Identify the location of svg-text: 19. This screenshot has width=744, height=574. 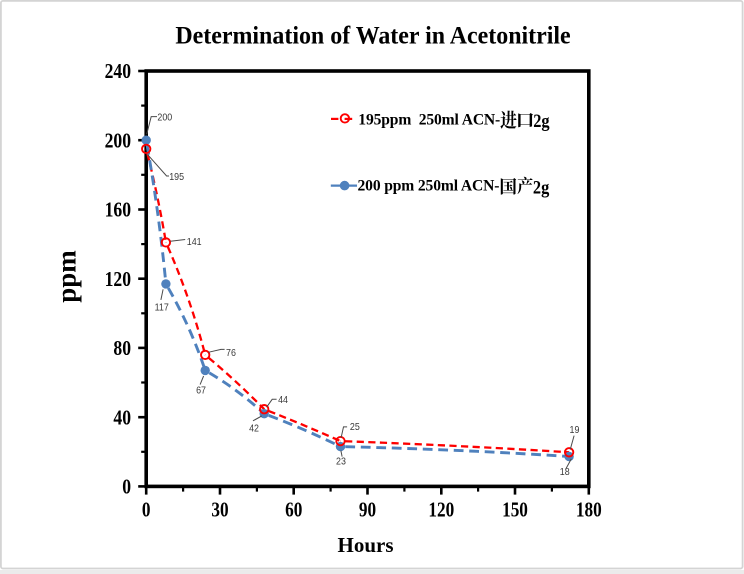
(575, 430).